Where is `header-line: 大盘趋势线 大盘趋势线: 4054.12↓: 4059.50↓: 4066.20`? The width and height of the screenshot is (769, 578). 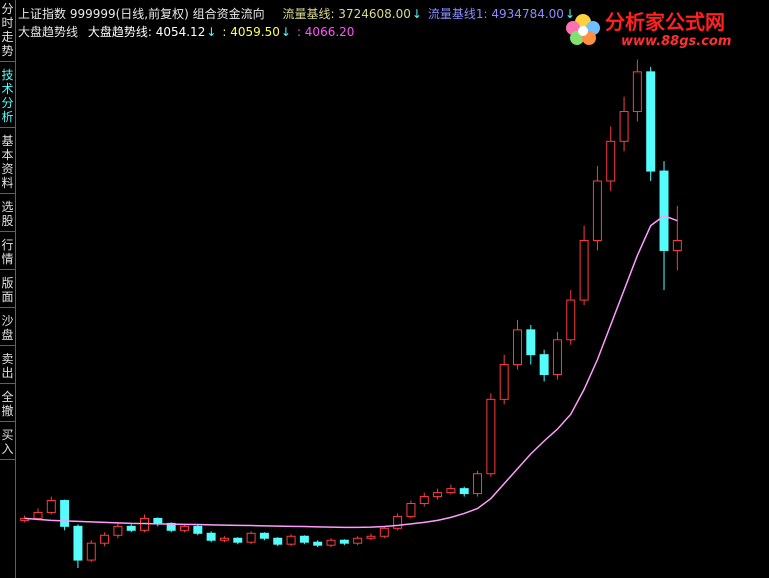 header-line: 大盘趋势线 大盘趋势线: 4054.12↓: 4059.50↓: 4066.20 is located at coordinates (186, 31).